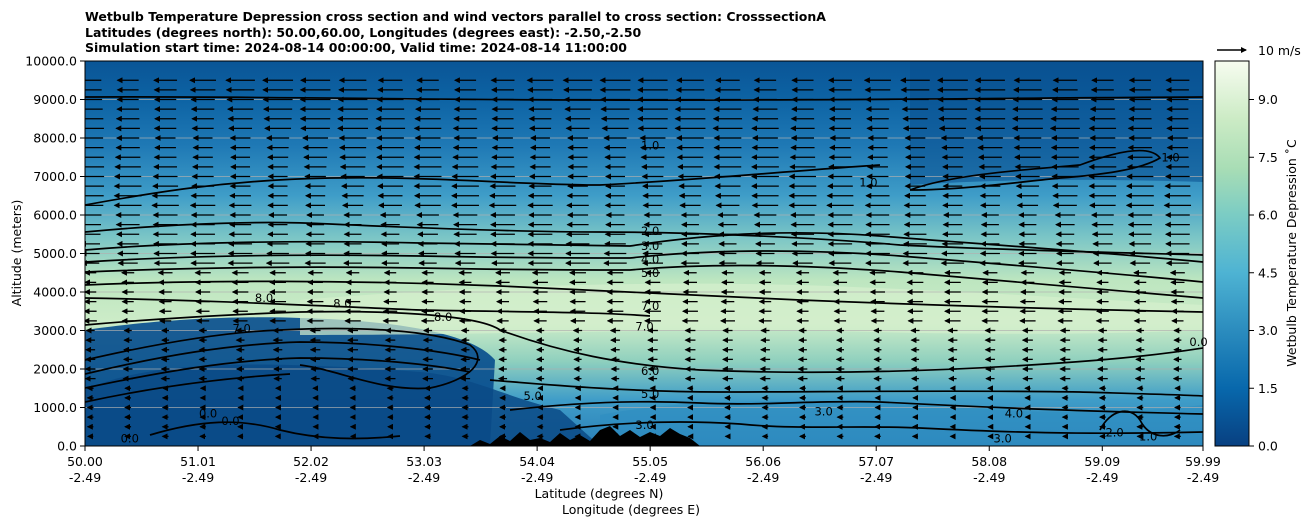 This screenshot has width=1312, height=526. I want to click on colorbar-tick-label: 3.0, so click(1268, 330).